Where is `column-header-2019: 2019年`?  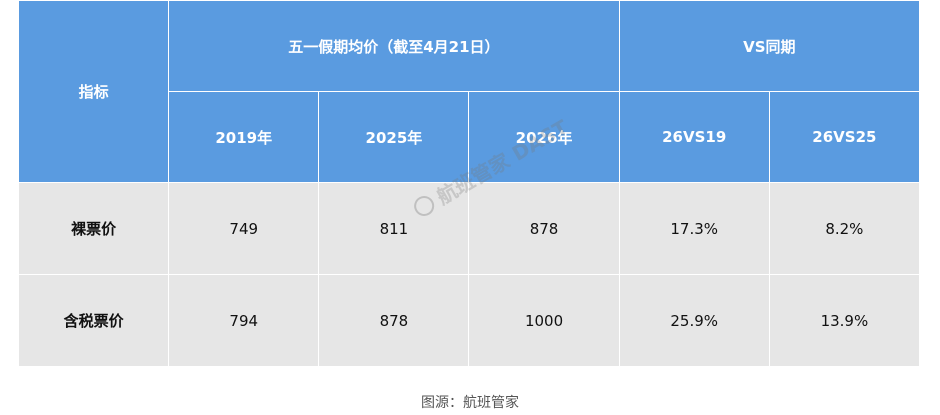
column-header-2019: 2019年 is located at coordinates (244, 137).